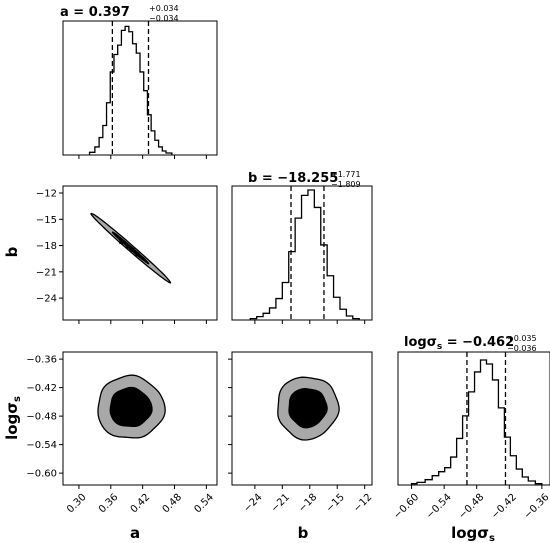 The image size is (550, 543). I want to click on a_logs-ytick-label: −0.60, so click(41, 474).